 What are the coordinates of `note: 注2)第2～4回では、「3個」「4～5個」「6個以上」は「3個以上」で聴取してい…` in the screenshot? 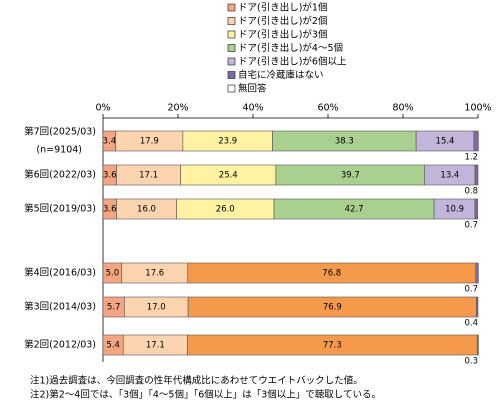 It's located at (205, 395).